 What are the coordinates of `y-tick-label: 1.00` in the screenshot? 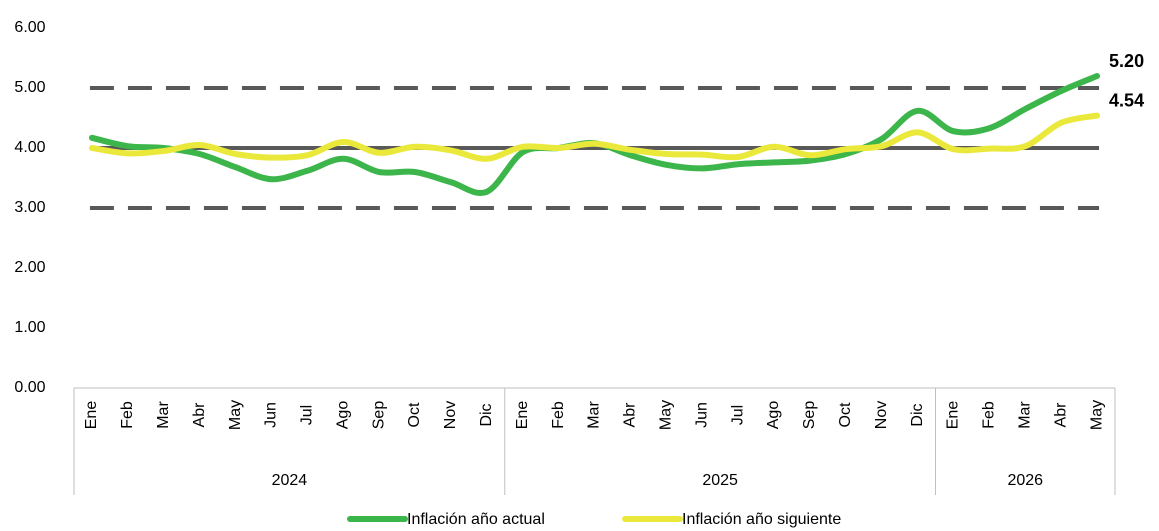 It's located at (29, 327).